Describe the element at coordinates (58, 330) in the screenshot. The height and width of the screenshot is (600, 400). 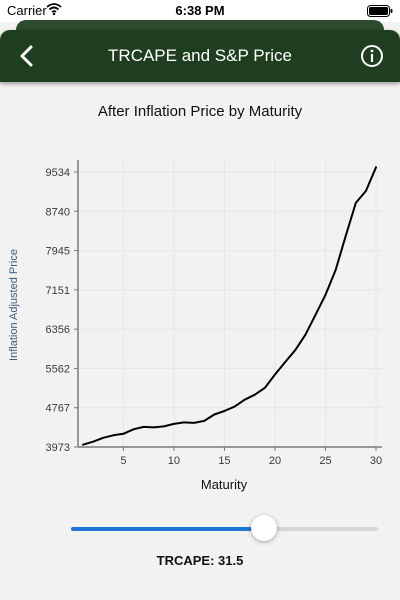
I see `y-tick-label: 6356` at that location.